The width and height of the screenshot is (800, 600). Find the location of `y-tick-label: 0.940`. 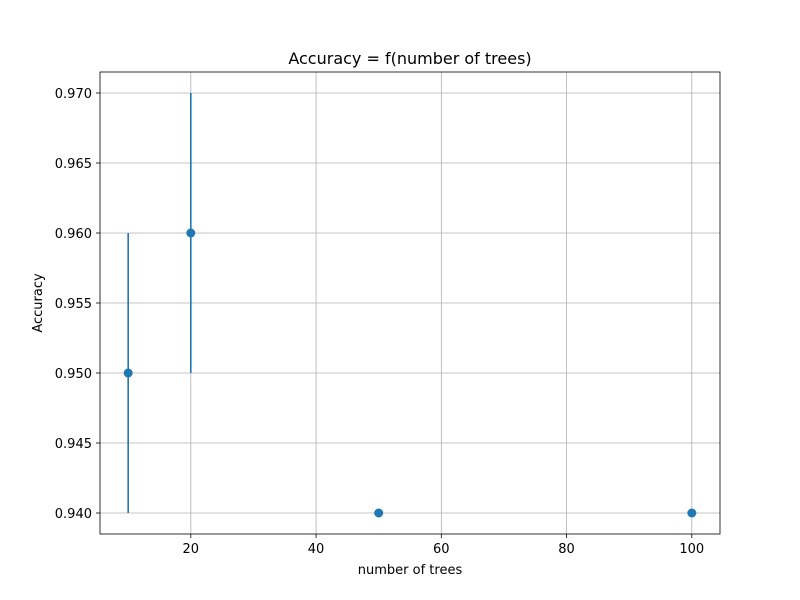

y-tick-label: 0.940 is located at coordinates (73, 514).